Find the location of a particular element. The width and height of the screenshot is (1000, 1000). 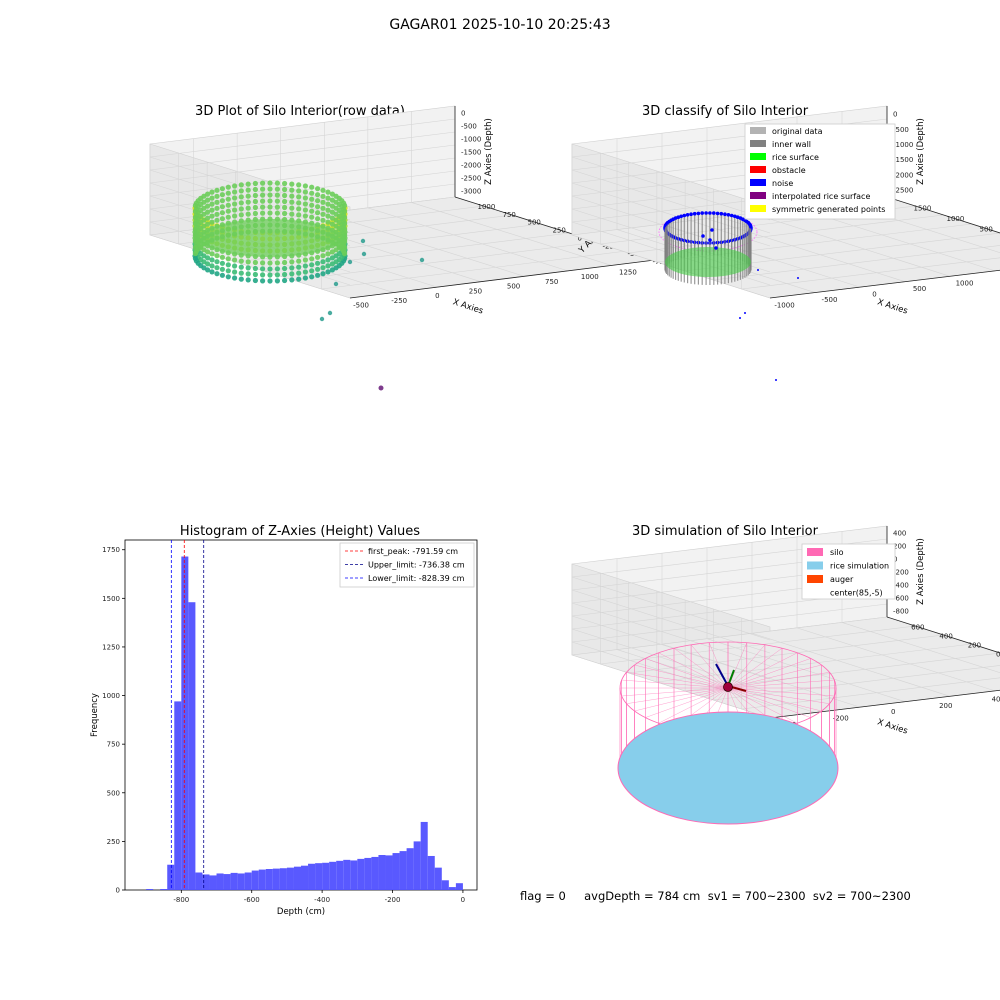

raw-panel-title: 3D Plot of Silo Interior(row data) is located at coordinates (300, 111).